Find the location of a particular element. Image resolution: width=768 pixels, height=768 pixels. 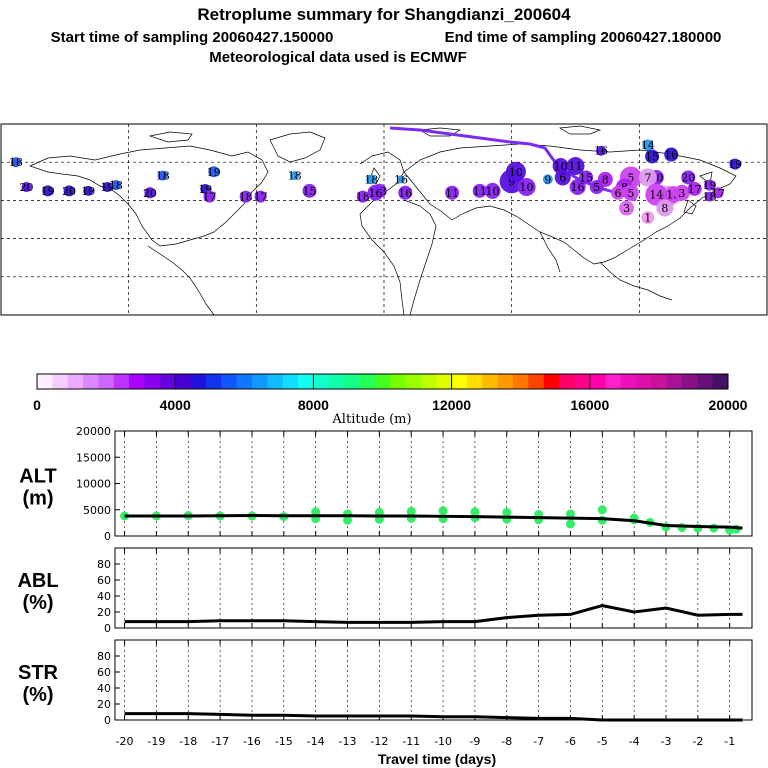

colorbar-tick-label: 4000 is located at coordinates (175, 405).